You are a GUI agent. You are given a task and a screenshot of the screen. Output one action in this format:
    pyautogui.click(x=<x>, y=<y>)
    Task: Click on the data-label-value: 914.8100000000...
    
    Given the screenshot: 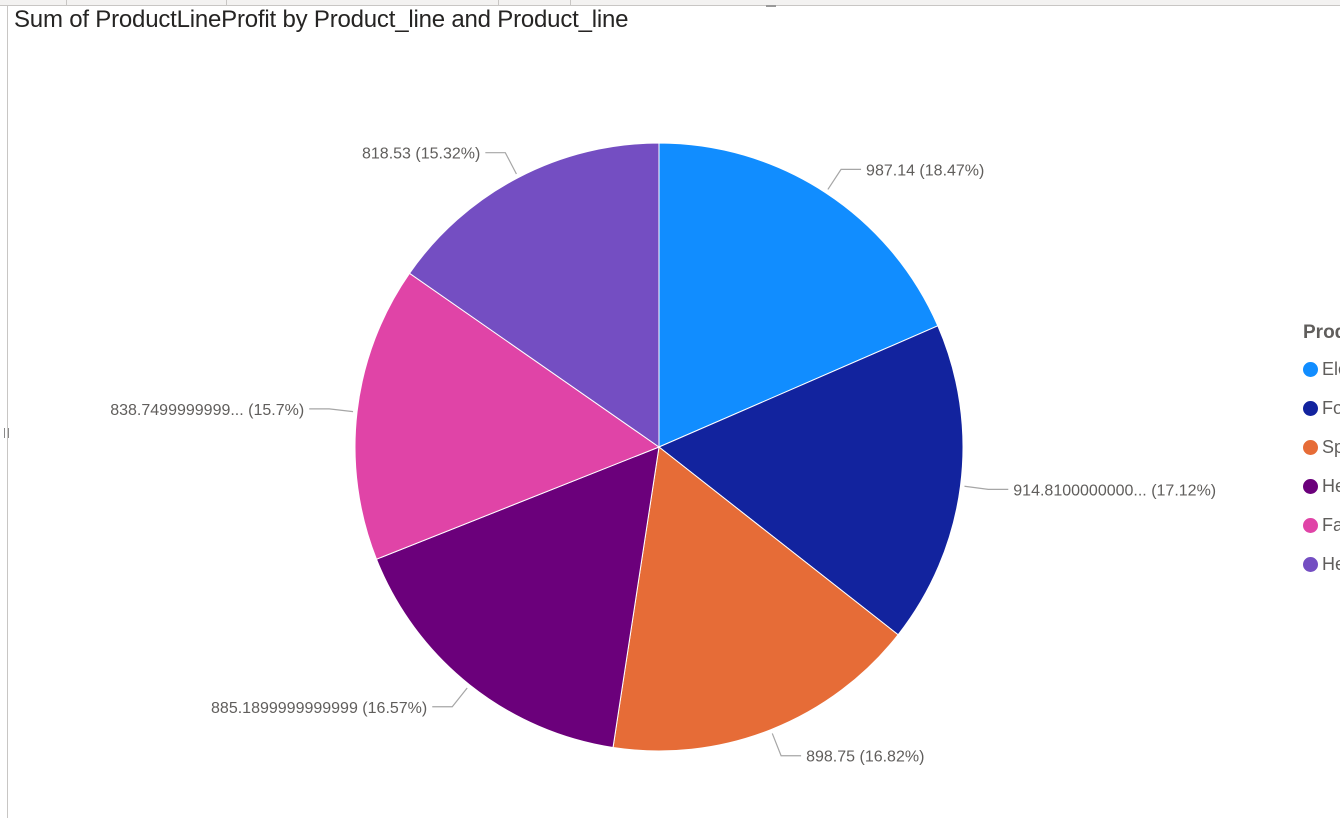 What is the action you would take?
    pyautogui.click(x=1079, y=490)
    